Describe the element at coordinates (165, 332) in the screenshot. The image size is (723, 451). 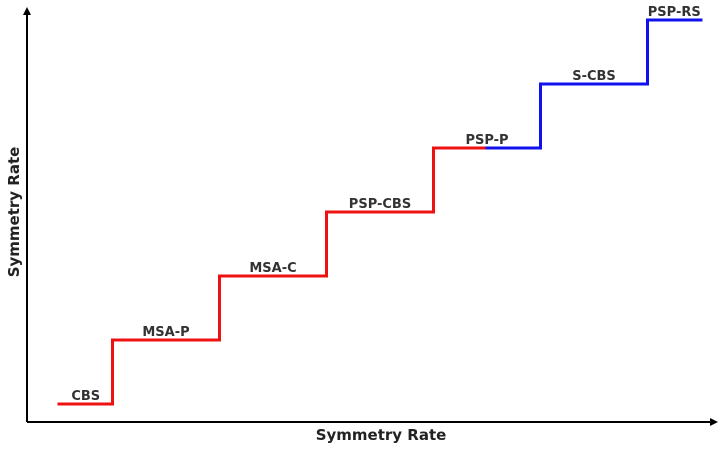
I see `step-label-msa-p: MSA-P` at that location.